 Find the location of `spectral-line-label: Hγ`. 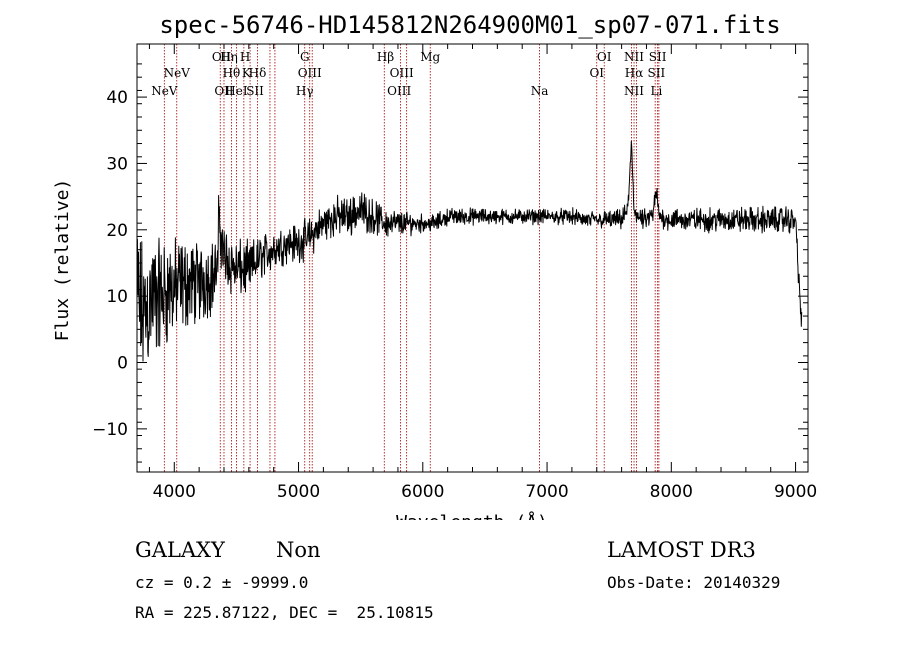

spectral-line-label: Hγ is located at coordinates (305, 91).